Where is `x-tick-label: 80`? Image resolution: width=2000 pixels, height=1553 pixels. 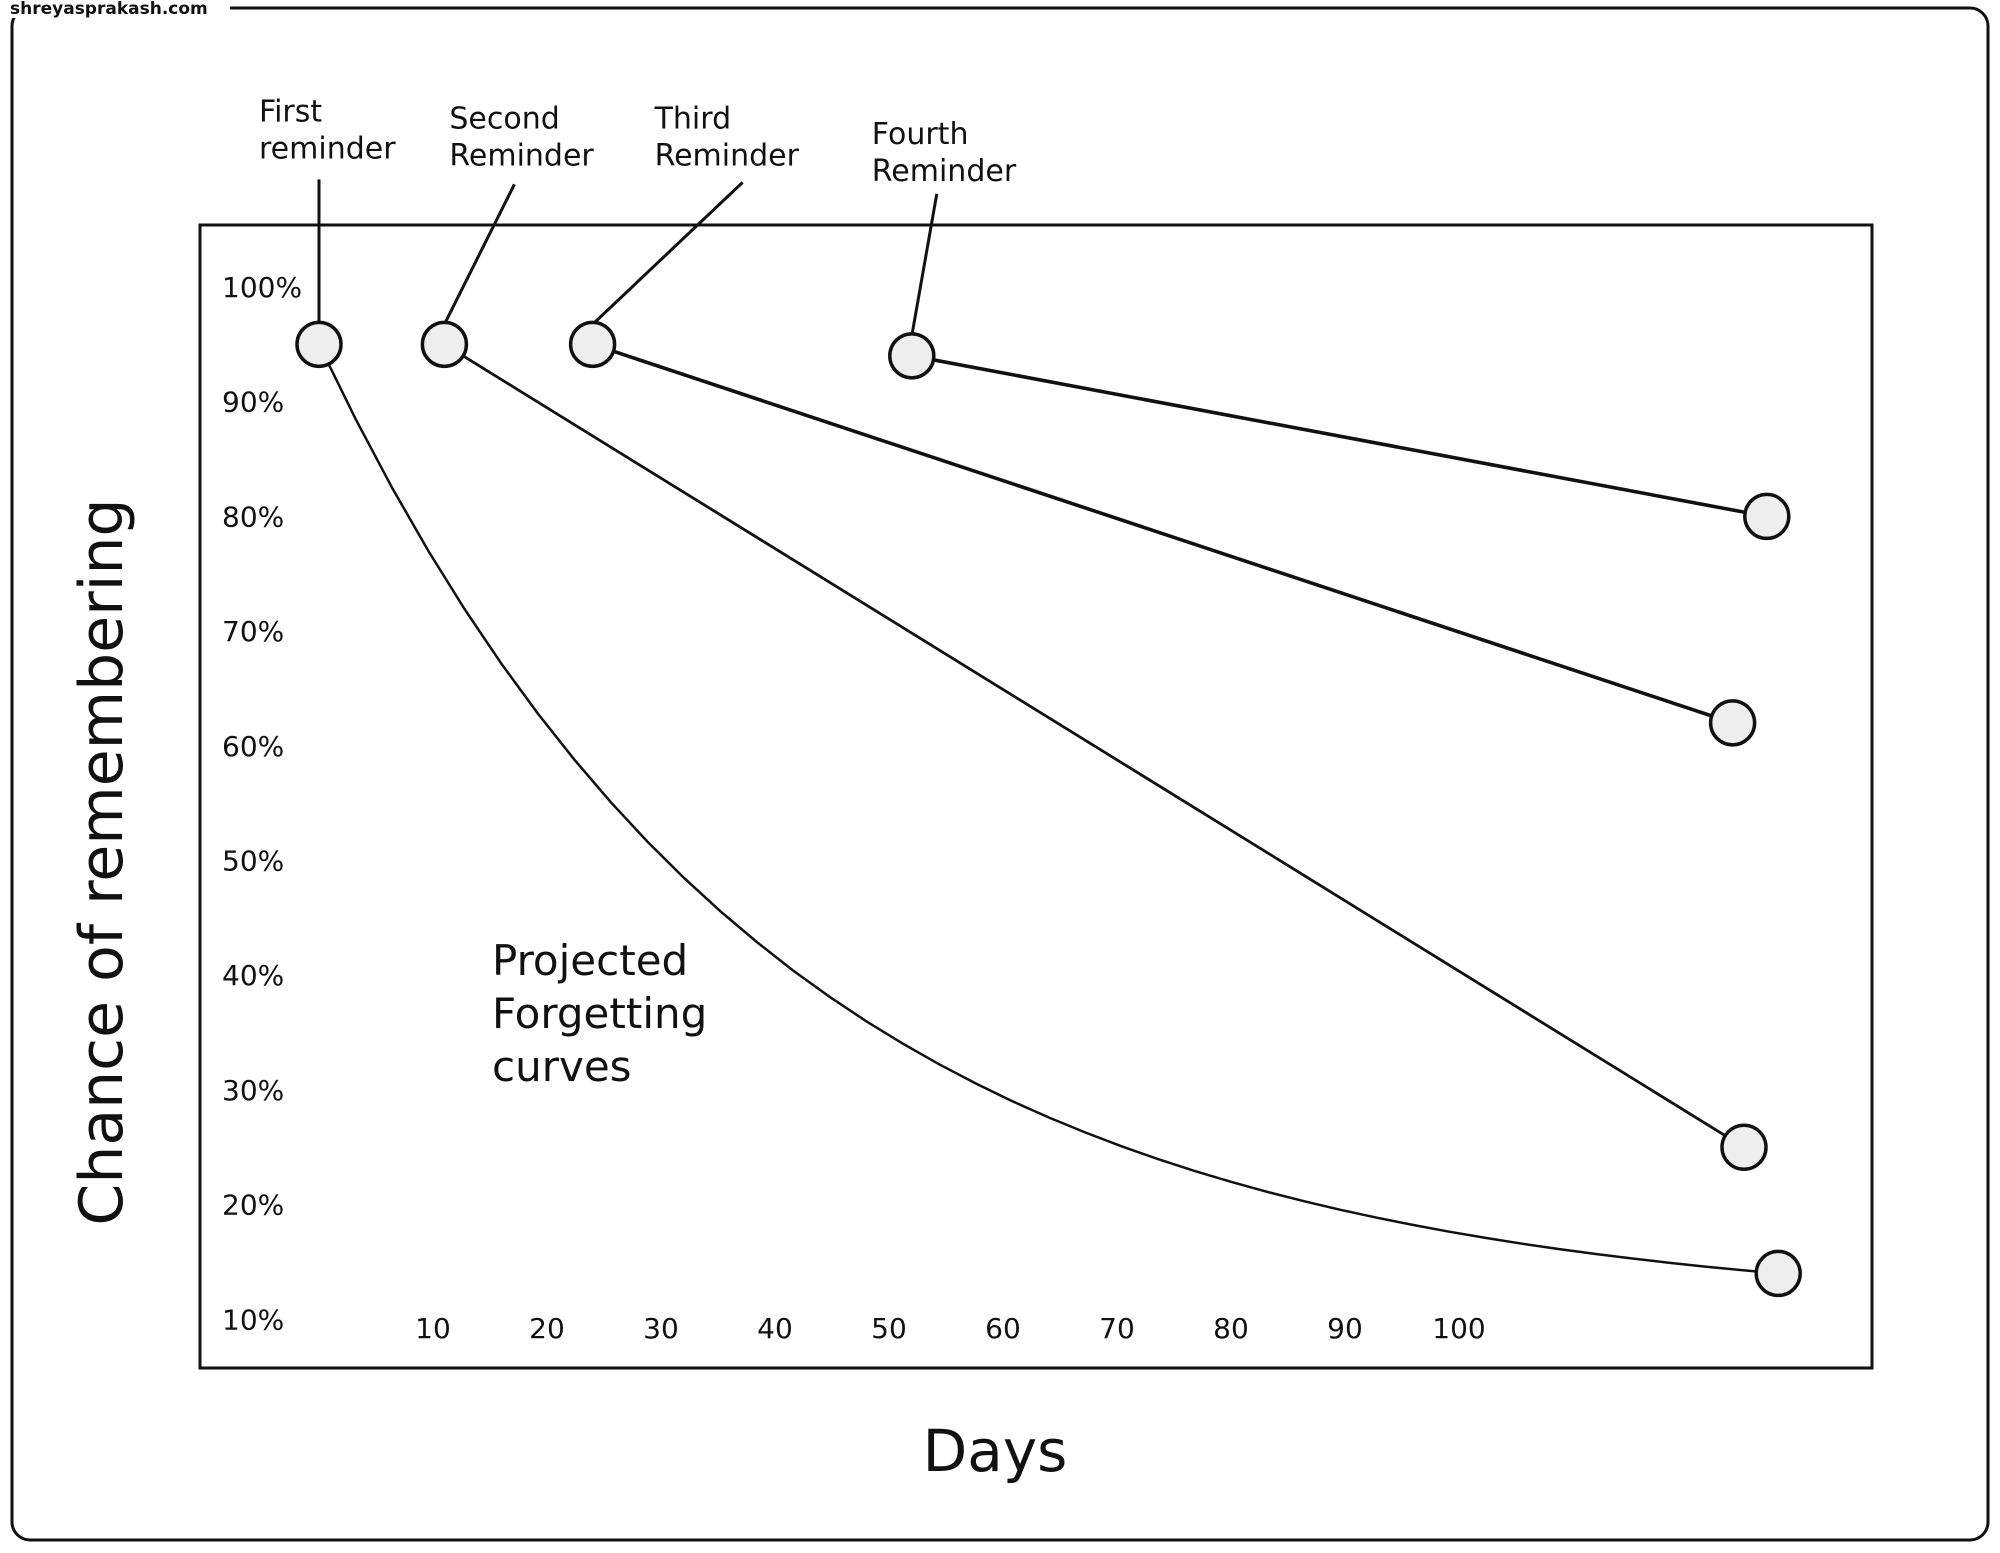
x-tick-label: 80 is located at coordinates (1231, 1328).